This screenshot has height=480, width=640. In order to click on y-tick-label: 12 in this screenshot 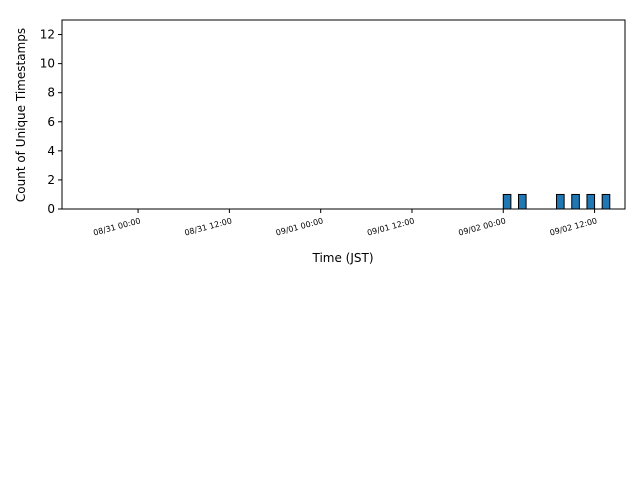, I will do `click(47, 35)`.